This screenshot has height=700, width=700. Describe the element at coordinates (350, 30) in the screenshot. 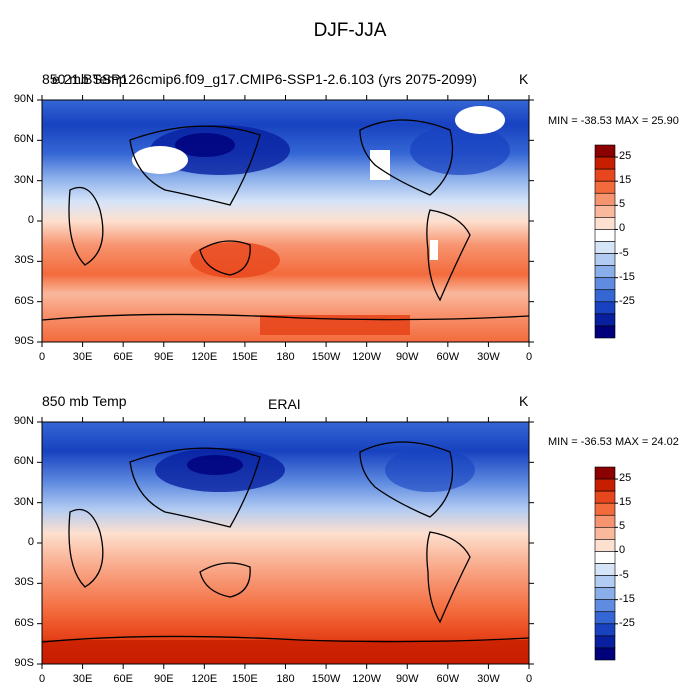

I see `figure-title: DJF-JJA` at that location.